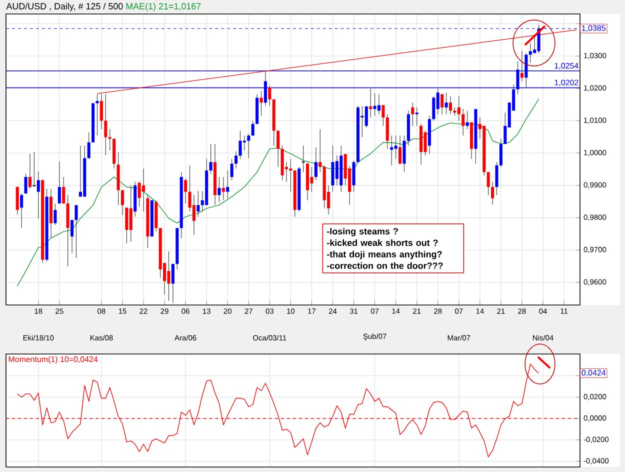  What do you see at coordinates (362, 232) in the screenshot?
I see `annotation: -losing steams ?` at bounding box center [362, 232].